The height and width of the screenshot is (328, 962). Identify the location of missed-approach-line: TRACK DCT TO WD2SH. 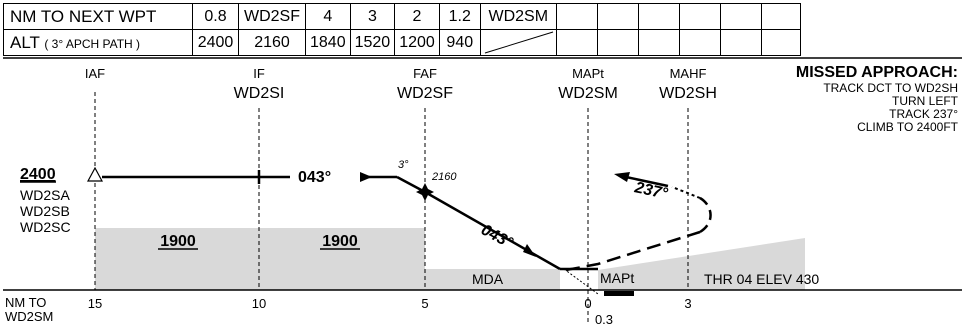
(890, 88).